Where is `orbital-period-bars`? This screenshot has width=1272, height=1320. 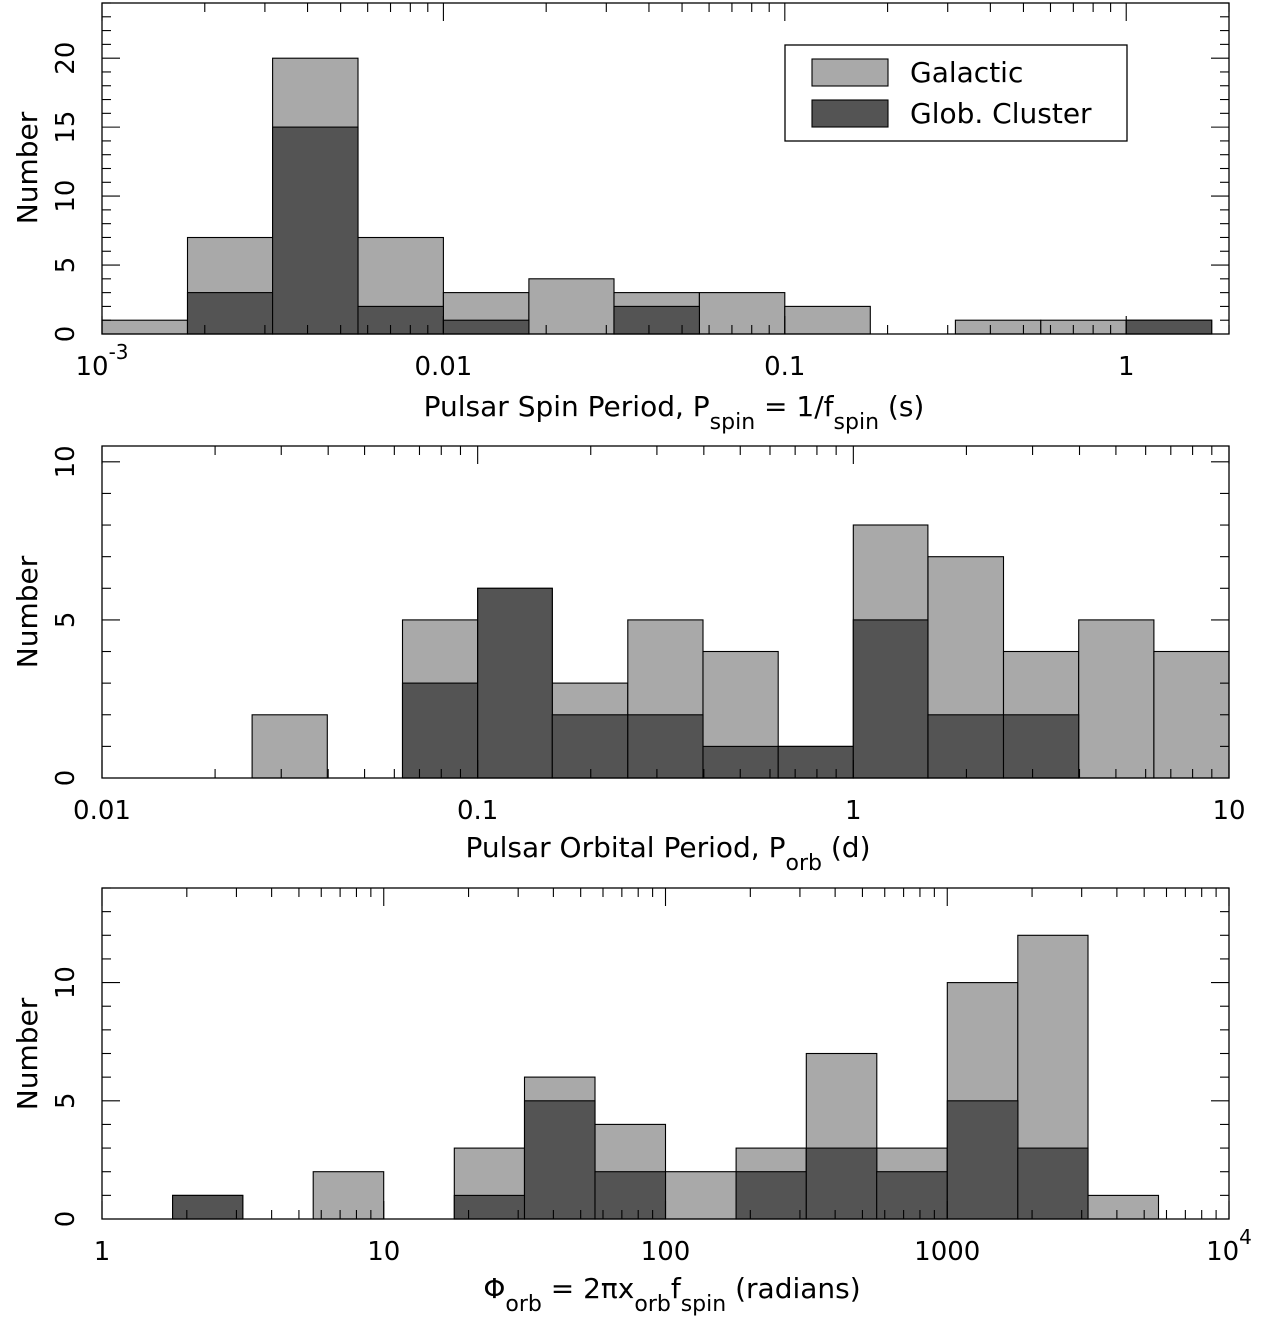 orbital-period-bars is located at coordinates (740, 651).